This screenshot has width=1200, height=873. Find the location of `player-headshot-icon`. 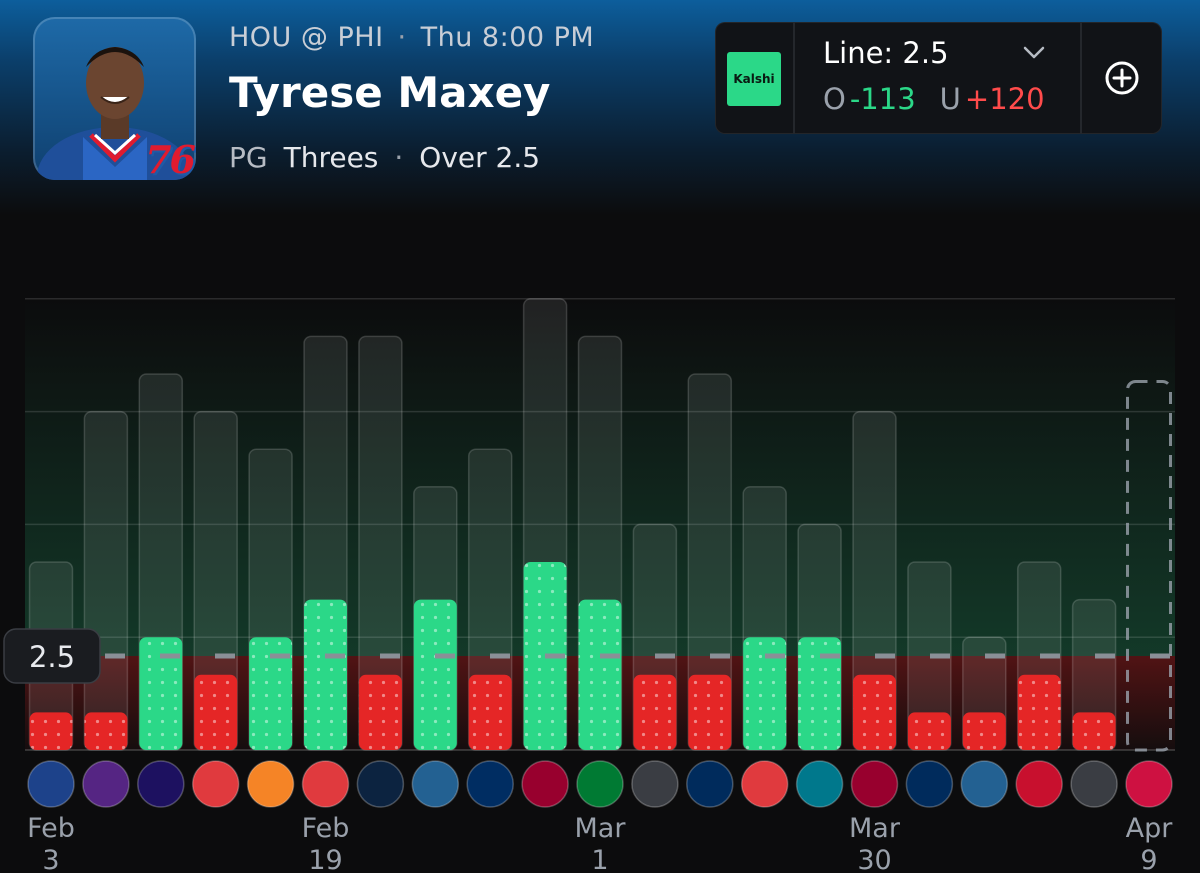

player-headshot-icon is located at coordinates (115, 113).